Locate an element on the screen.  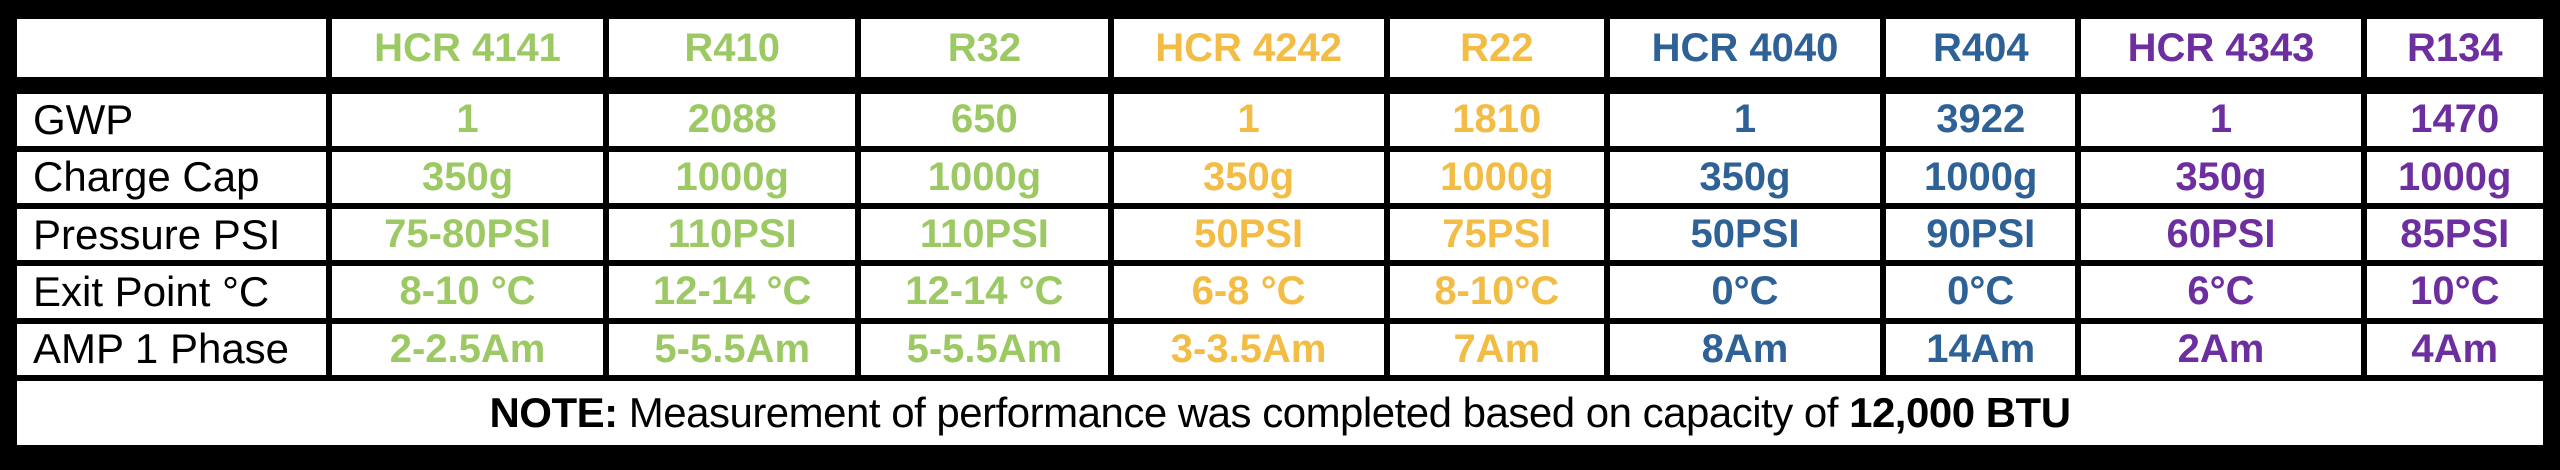
column-header: HCR 4040 is located at coordinates (1745, 53).